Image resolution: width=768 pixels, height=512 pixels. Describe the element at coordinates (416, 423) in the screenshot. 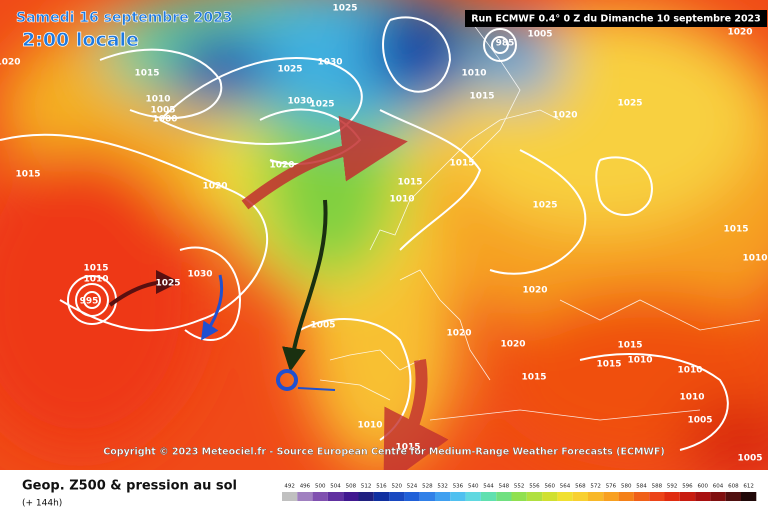

I see `south-flow-arrow` at that location.